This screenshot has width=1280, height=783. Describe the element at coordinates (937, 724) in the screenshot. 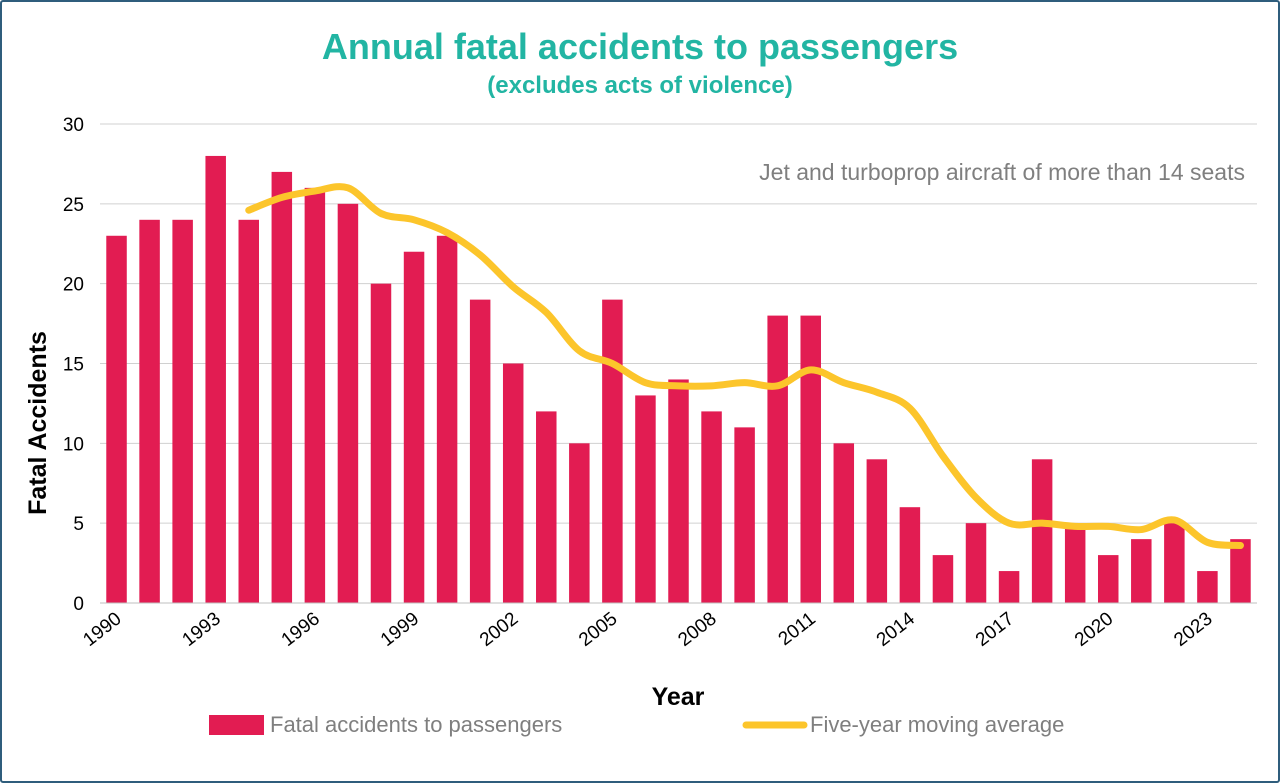

I see `legend-label-line: Five-year moving average` at that location.